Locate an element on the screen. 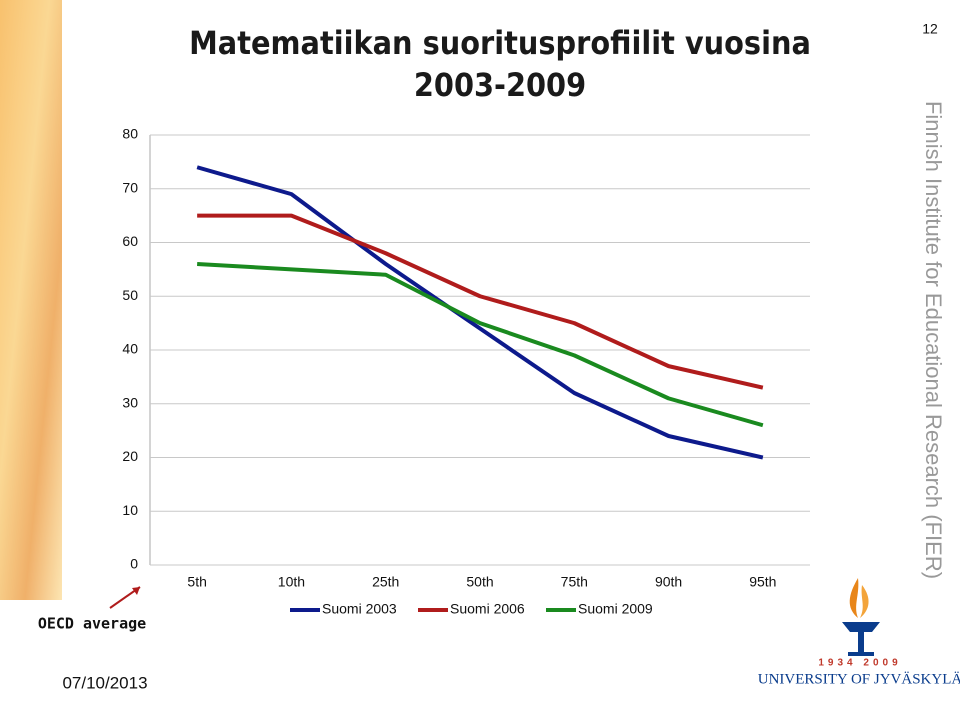 Image resolution: width=960 pixels, height=720 pixels. y-tick-label: 10 is located at coordinates (130, 510).